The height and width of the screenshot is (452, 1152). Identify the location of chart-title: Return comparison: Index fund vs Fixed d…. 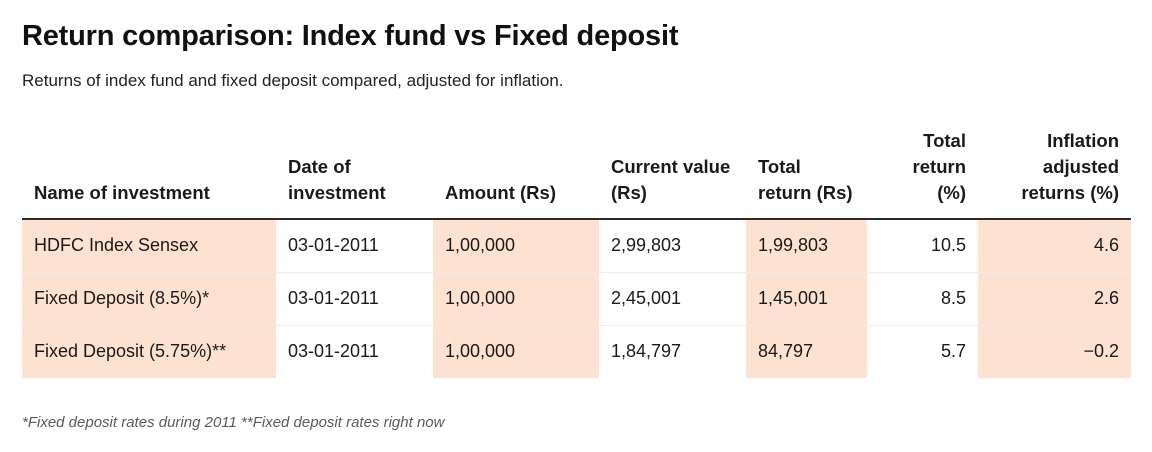
(350, 36).